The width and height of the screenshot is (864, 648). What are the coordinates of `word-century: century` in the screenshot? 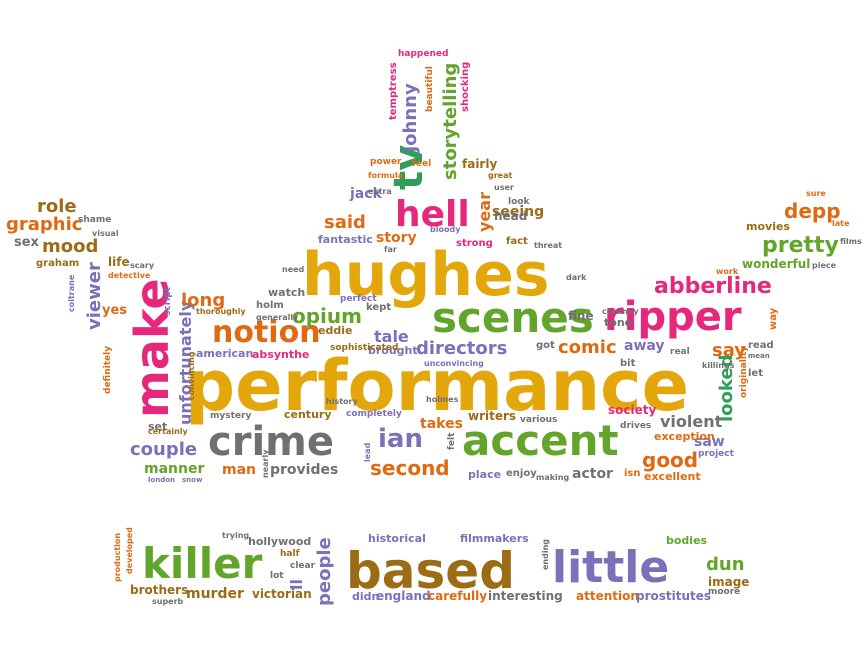 It's located at (308, 414).